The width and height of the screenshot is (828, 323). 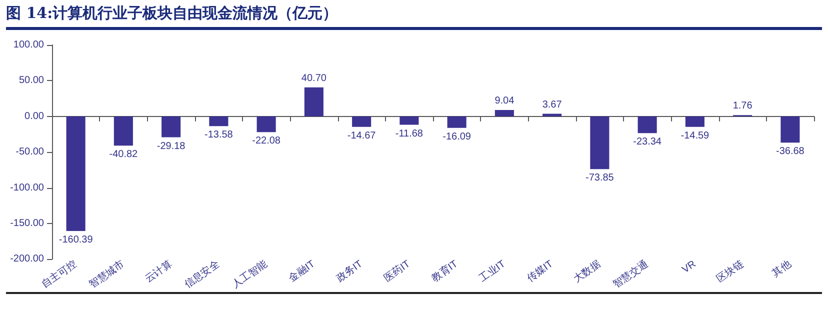 What do you see at coordinates (27, 224) in the screenshot?
I see `y-tick-label: -150.00` at bounding box center [27, 224].